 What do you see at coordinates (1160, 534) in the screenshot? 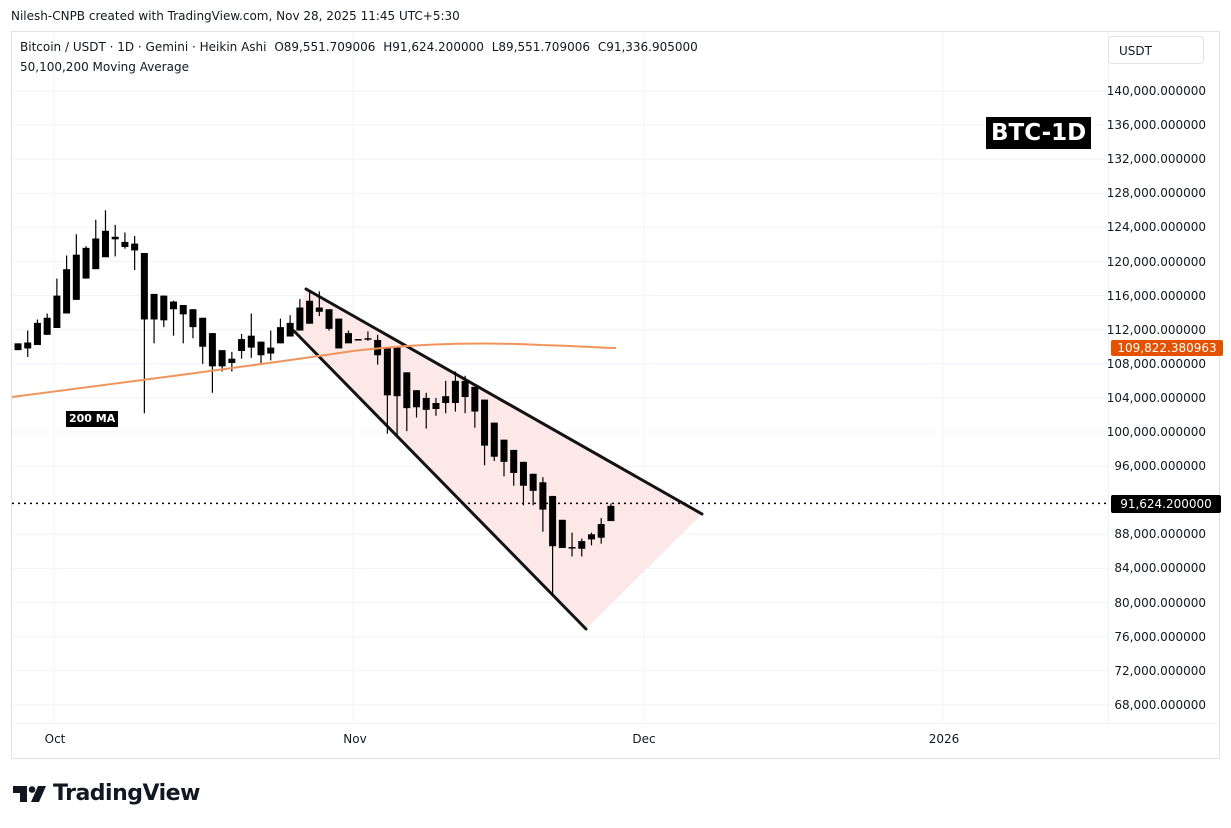
I see `price-tick: 88,000.000000` at bounding box center [1160, 534].